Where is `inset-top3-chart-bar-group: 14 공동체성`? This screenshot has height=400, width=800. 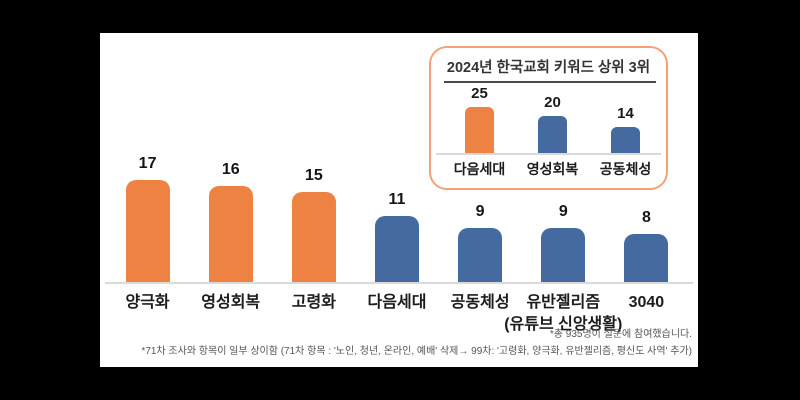
inset-top3-chart-bar-group: 14 공동체성 is located at coordinates (625, 112).